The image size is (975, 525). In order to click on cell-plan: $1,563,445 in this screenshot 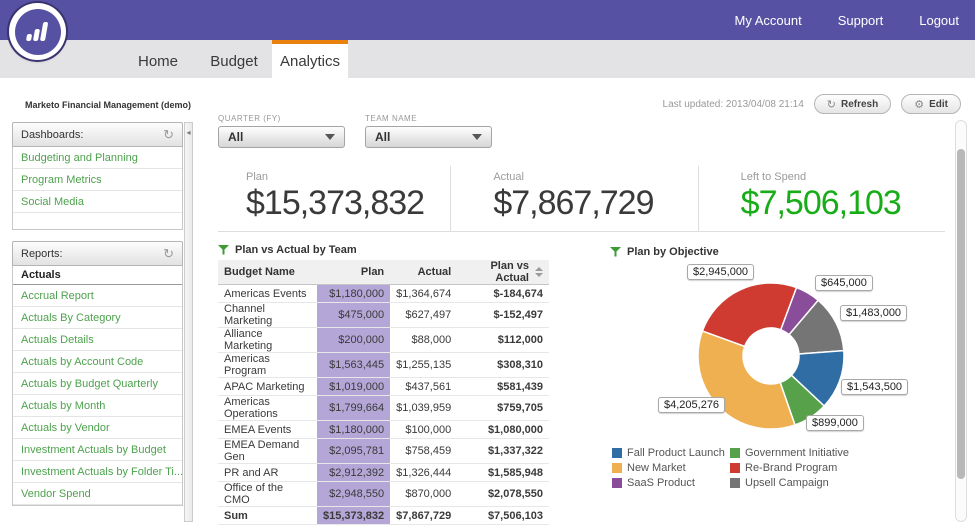, I will do `click(353, 365)`.